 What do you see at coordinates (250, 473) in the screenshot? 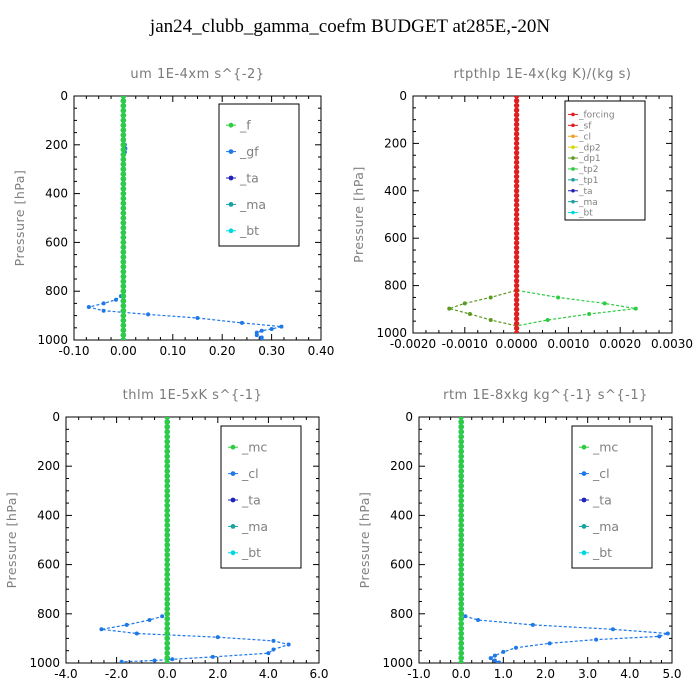
I see `legend-entry: _cl` at bounding box center [250, 473].